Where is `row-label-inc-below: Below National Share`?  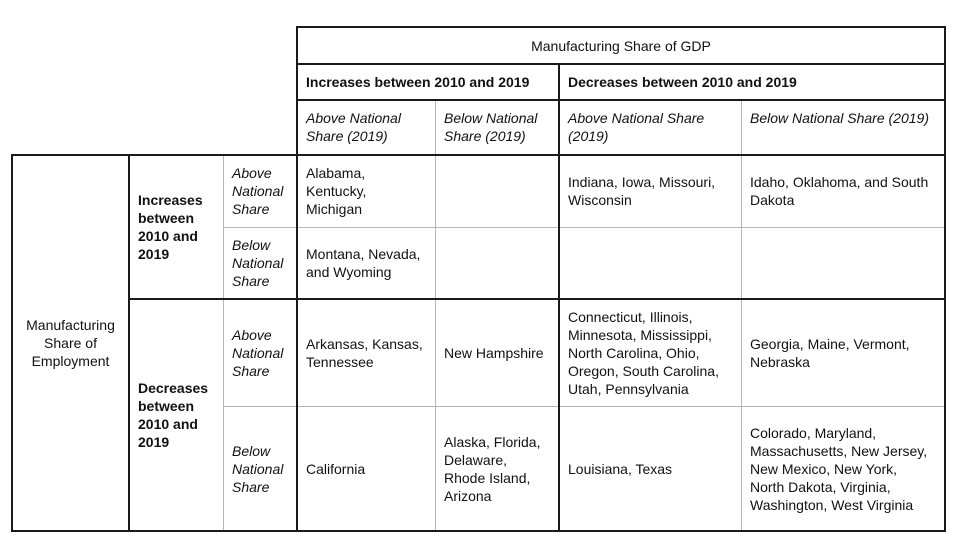 row-label-inc-below: Below National Share is located at coordinates (258, 263).